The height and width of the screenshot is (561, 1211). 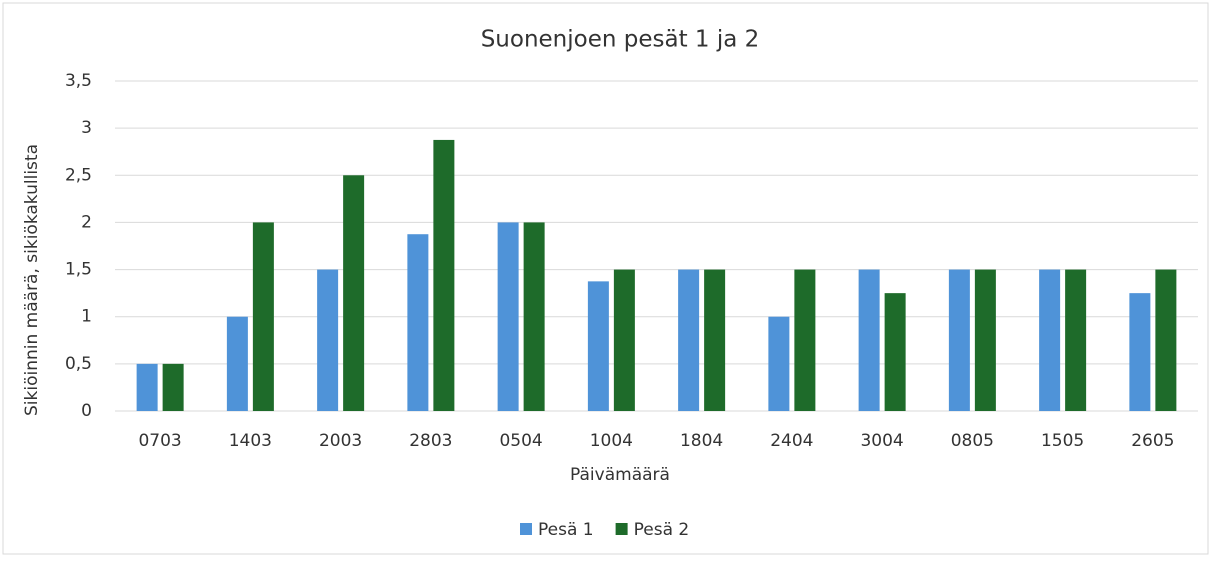 I want to click on x-tick-label: 0805, so click(x=972, y=441).